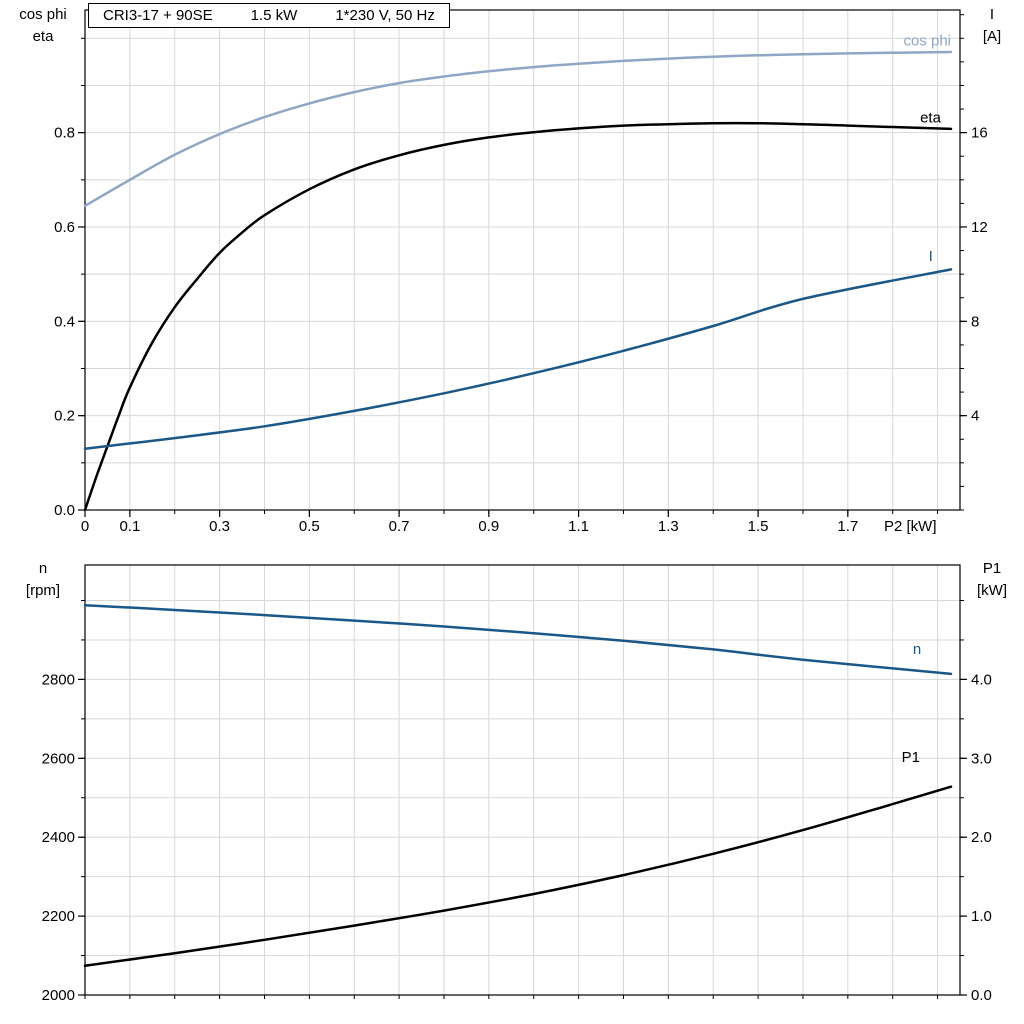 This screenshot has width=1024, height=1024. I want to click on svg-text: 0.1, so click(129, 526).